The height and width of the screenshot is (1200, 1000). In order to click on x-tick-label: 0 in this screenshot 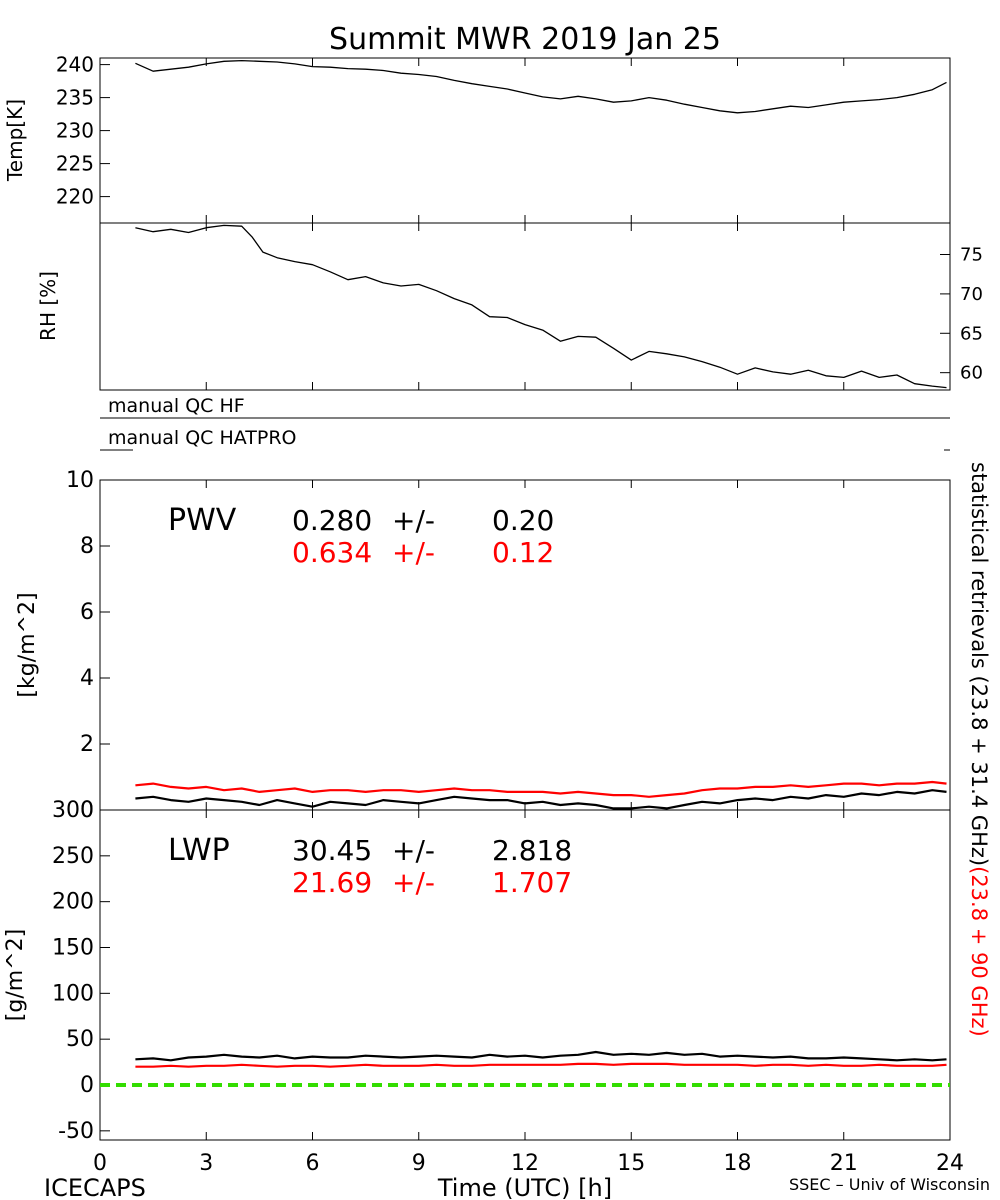, I will do `click(100, 1163)`.